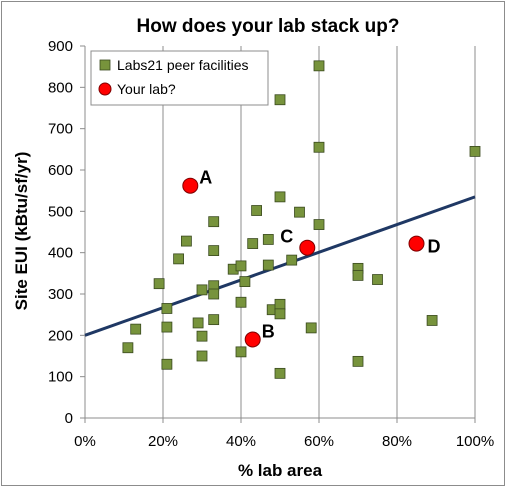 This screenshot has height=489, width=508. Describe the element at coordinates (21, 231) in the screenshot. I see `y-axis-title: Site EUI (kBtu/sf/yr)` at that location.